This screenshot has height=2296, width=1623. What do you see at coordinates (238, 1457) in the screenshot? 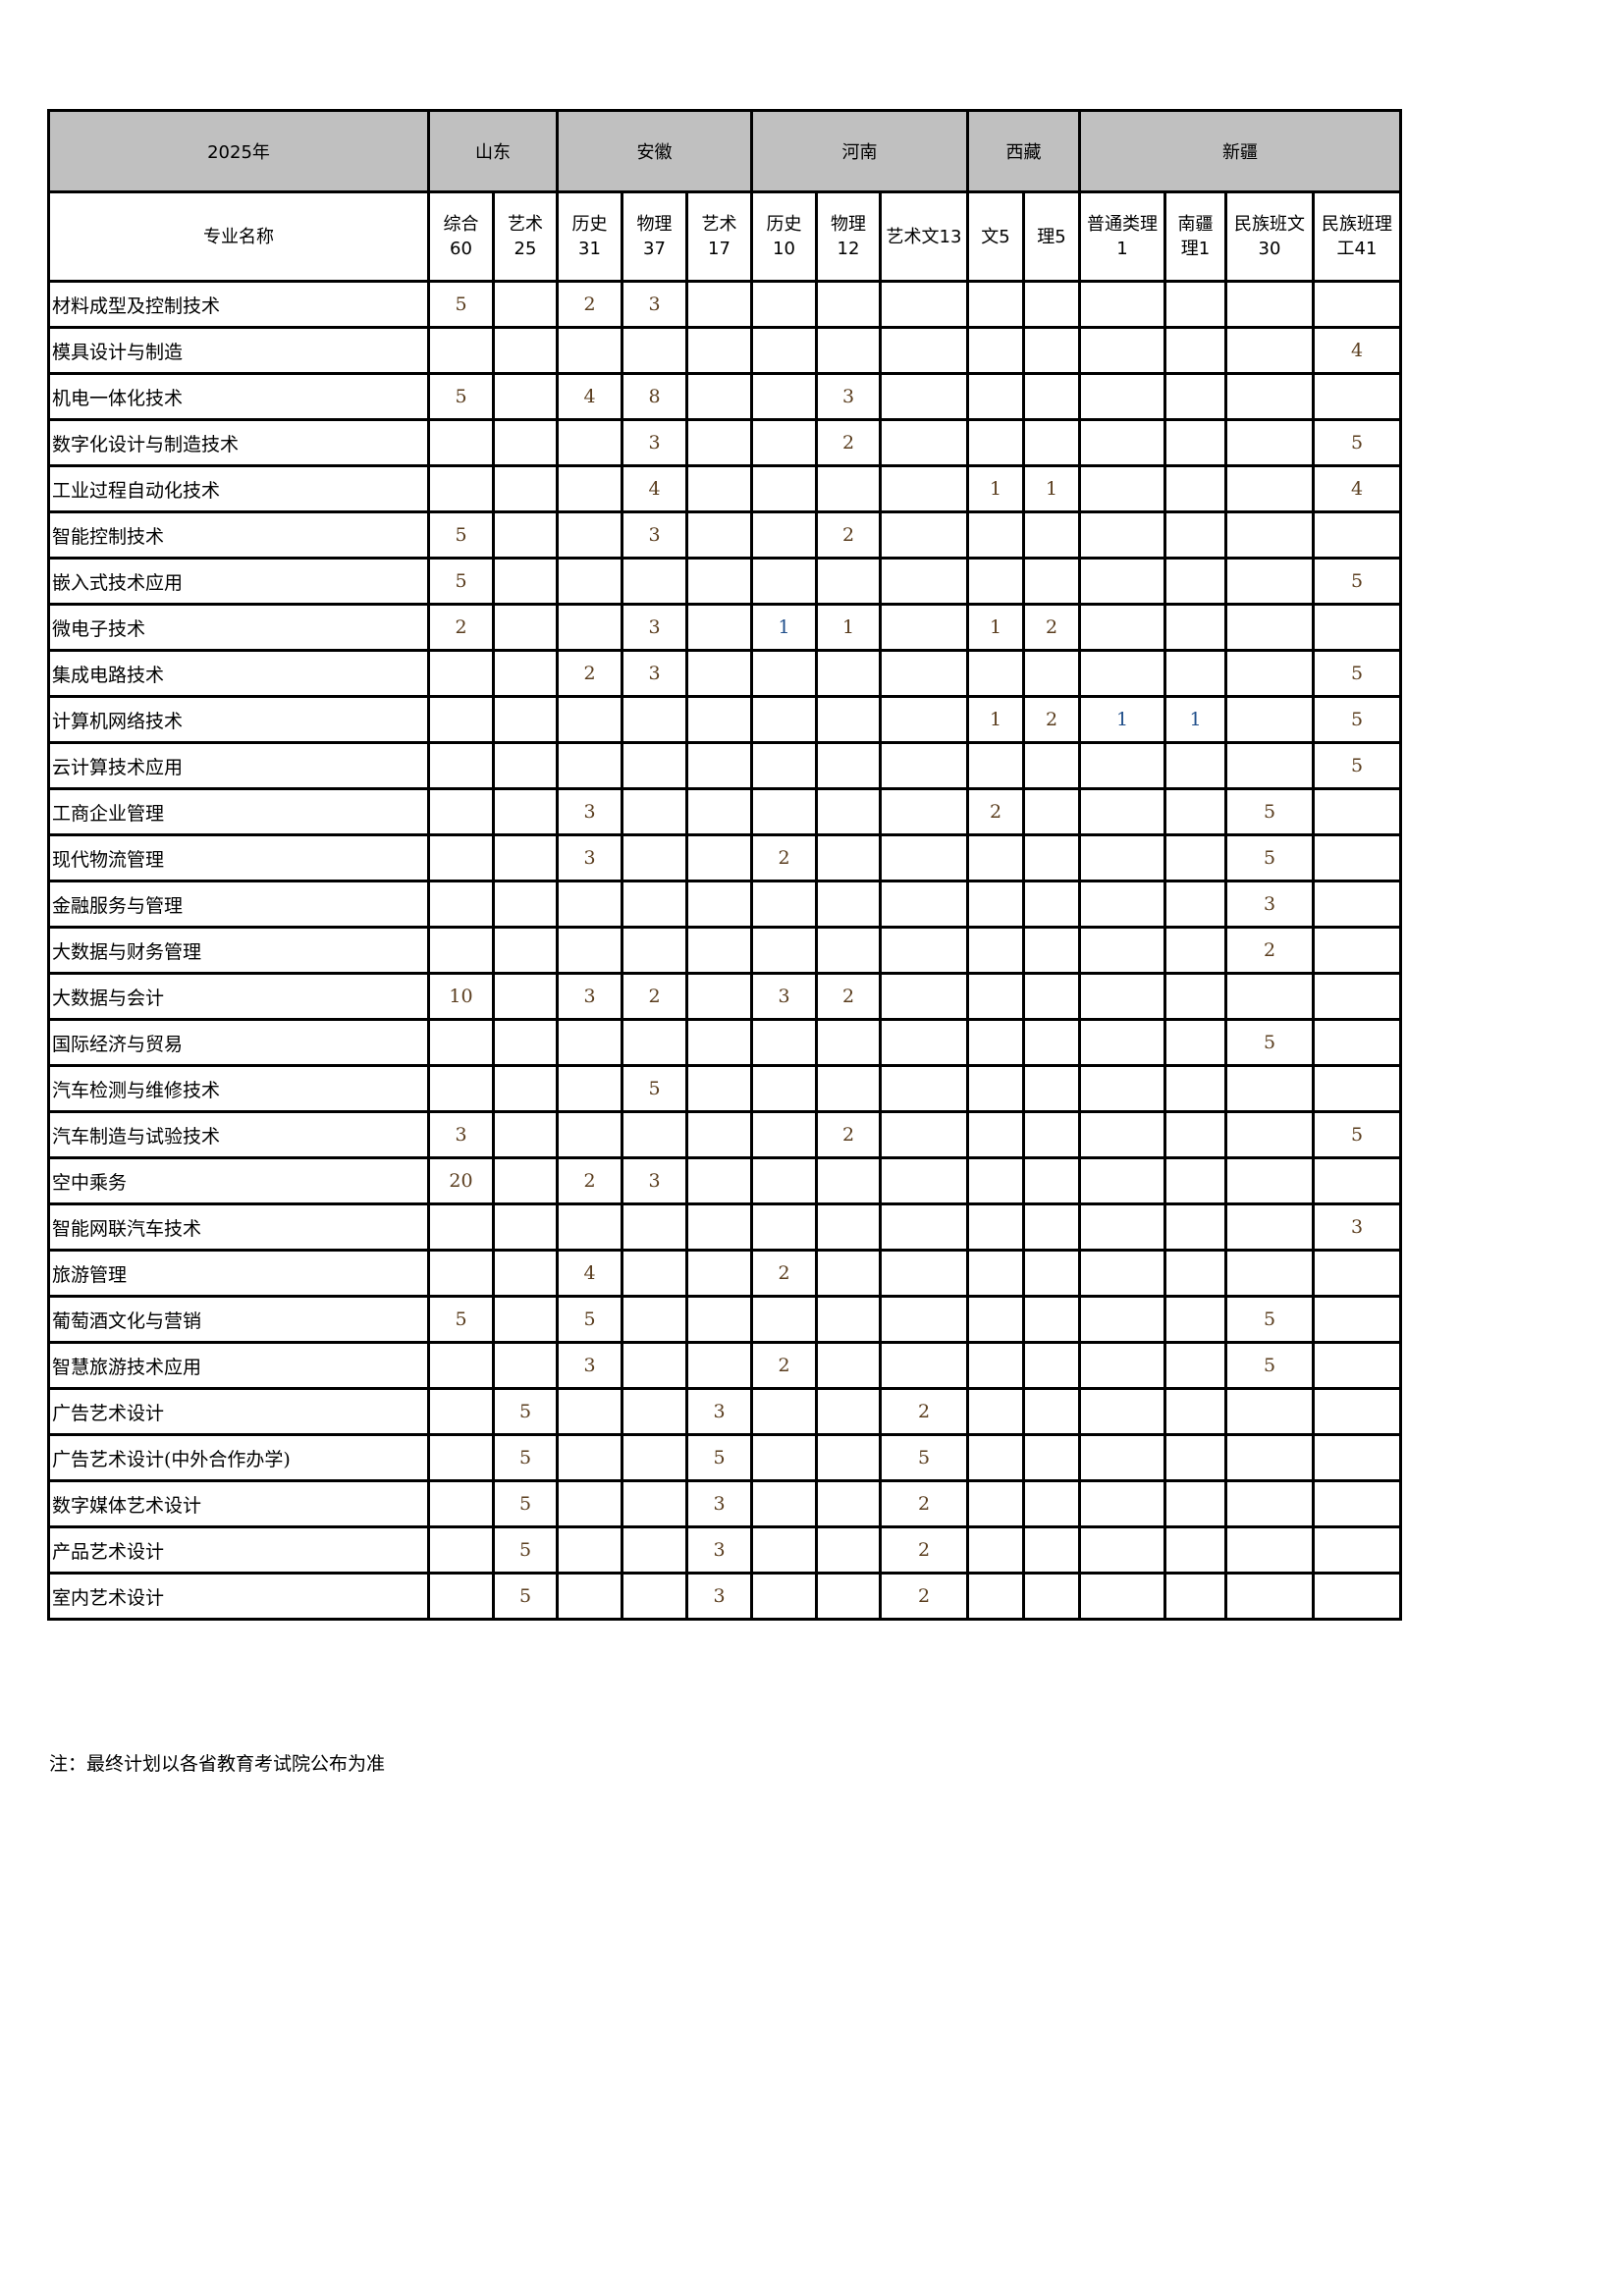
I see `major-name: 广告艺术设计(中外合作办学)` at bounding box center [238, 1457].